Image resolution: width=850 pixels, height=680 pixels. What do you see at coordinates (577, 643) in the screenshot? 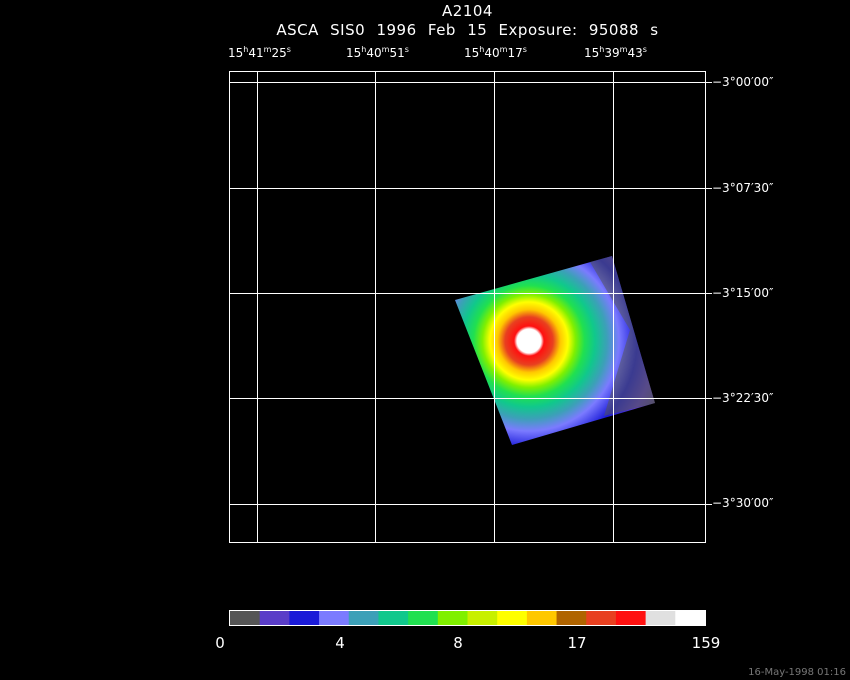
I see `colorbar-label: 17` at bounding box center [577, 643].